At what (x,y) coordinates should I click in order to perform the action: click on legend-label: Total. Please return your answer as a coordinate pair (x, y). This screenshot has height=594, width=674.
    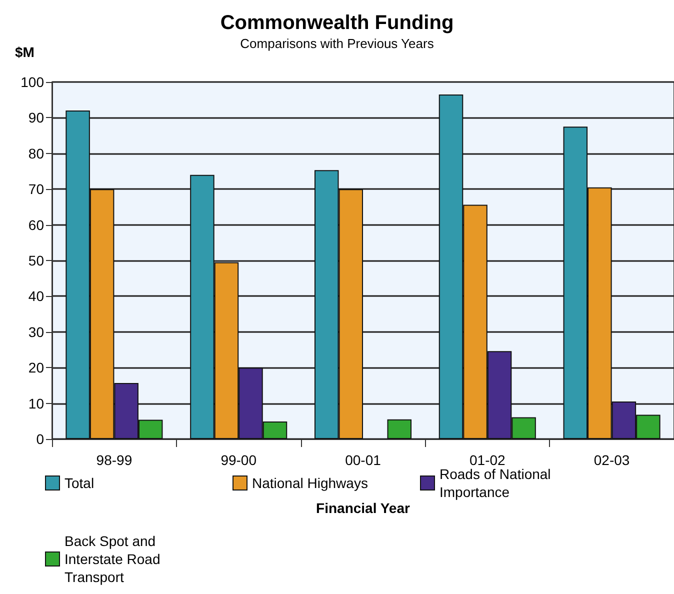
    Looking at the image, I should click on (79, 483).